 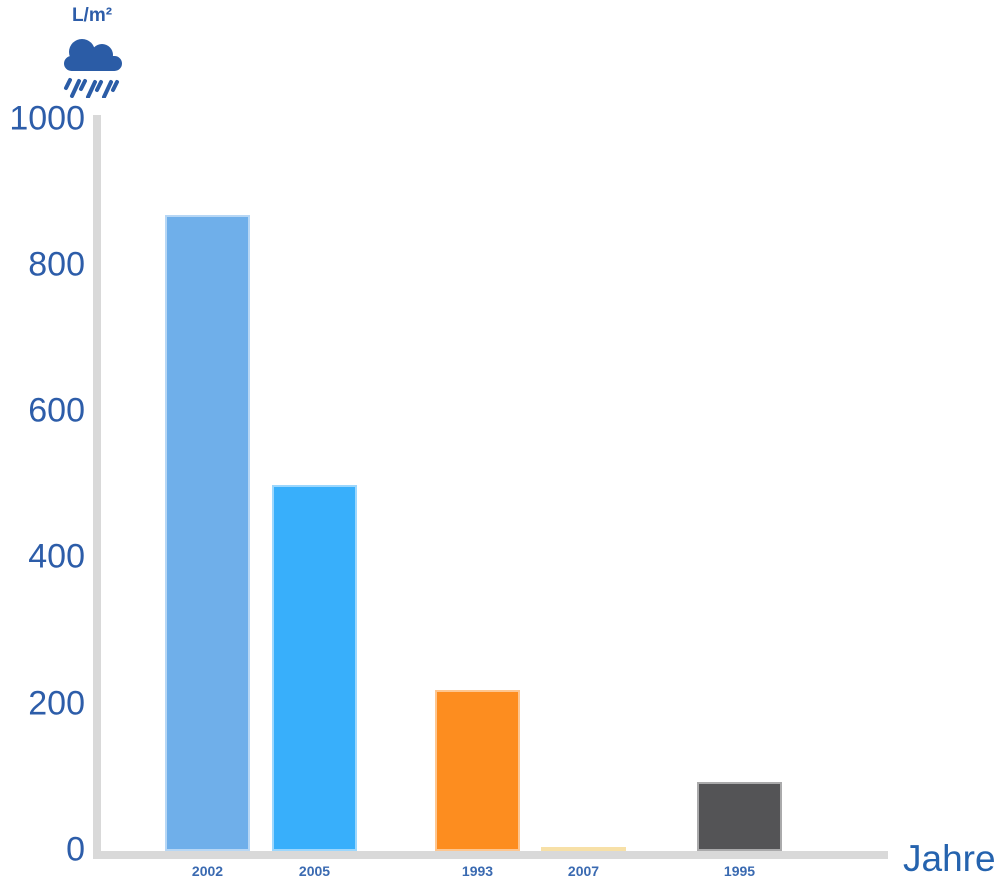 I want to click on y-tick-600: 600, so click(x=56, y=410).